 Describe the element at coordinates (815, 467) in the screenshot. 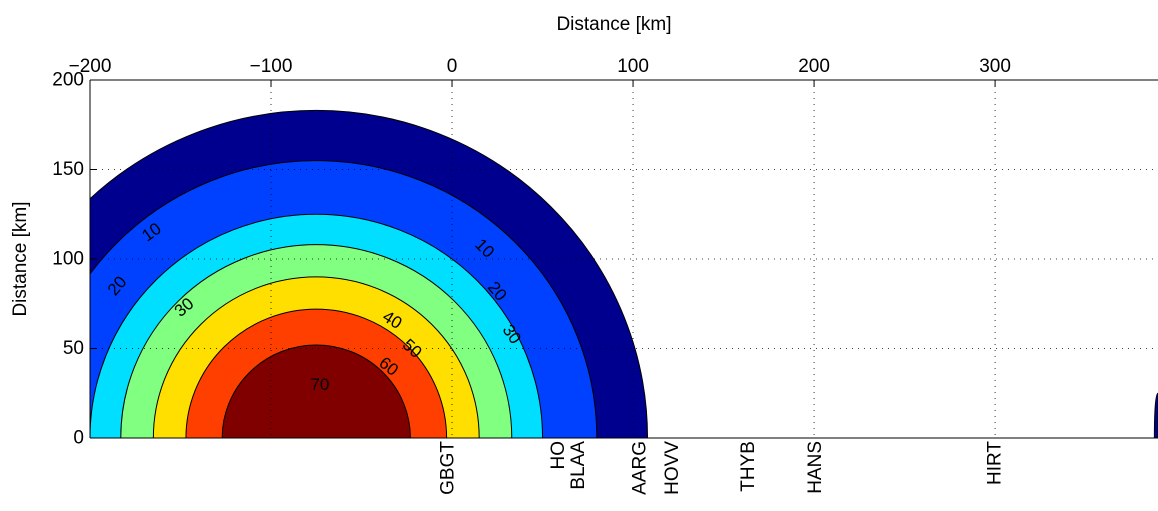

I see `station-label-hans: HANS` at that location.